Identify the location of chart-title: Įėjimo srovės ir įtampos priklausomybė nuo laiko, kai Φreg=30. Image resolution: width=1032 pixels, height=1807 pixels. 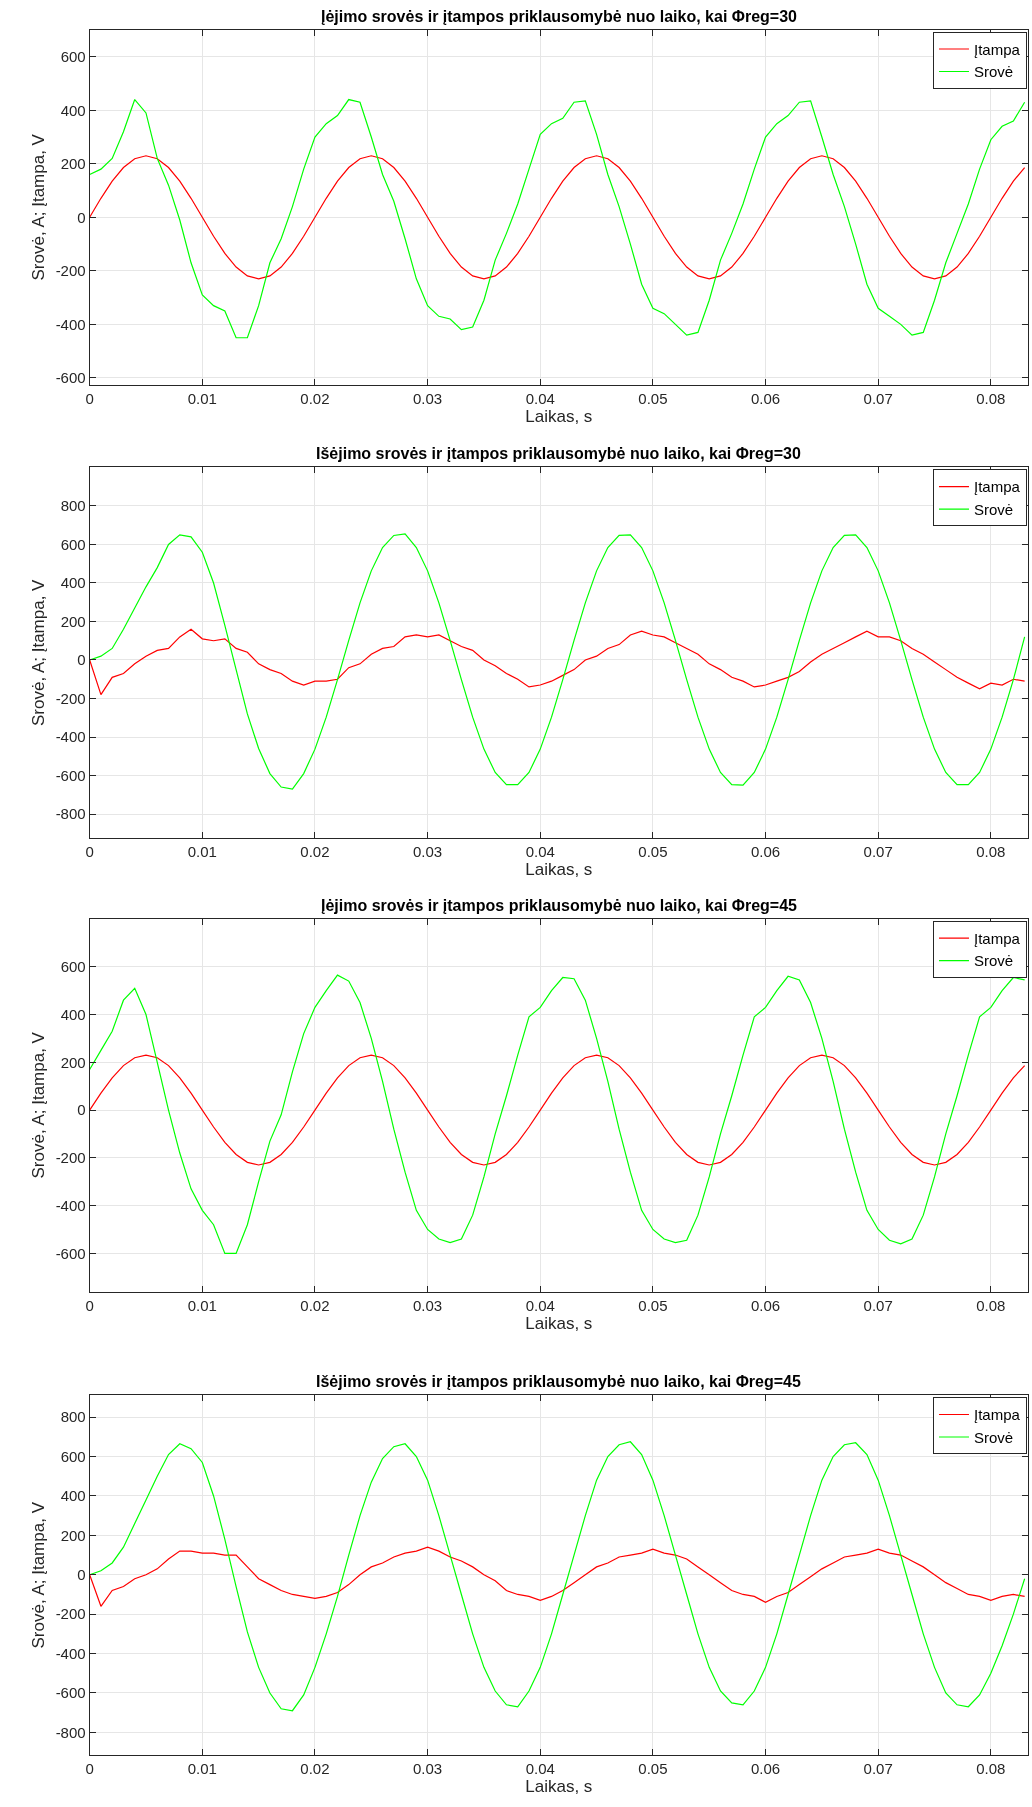
(559, 16).